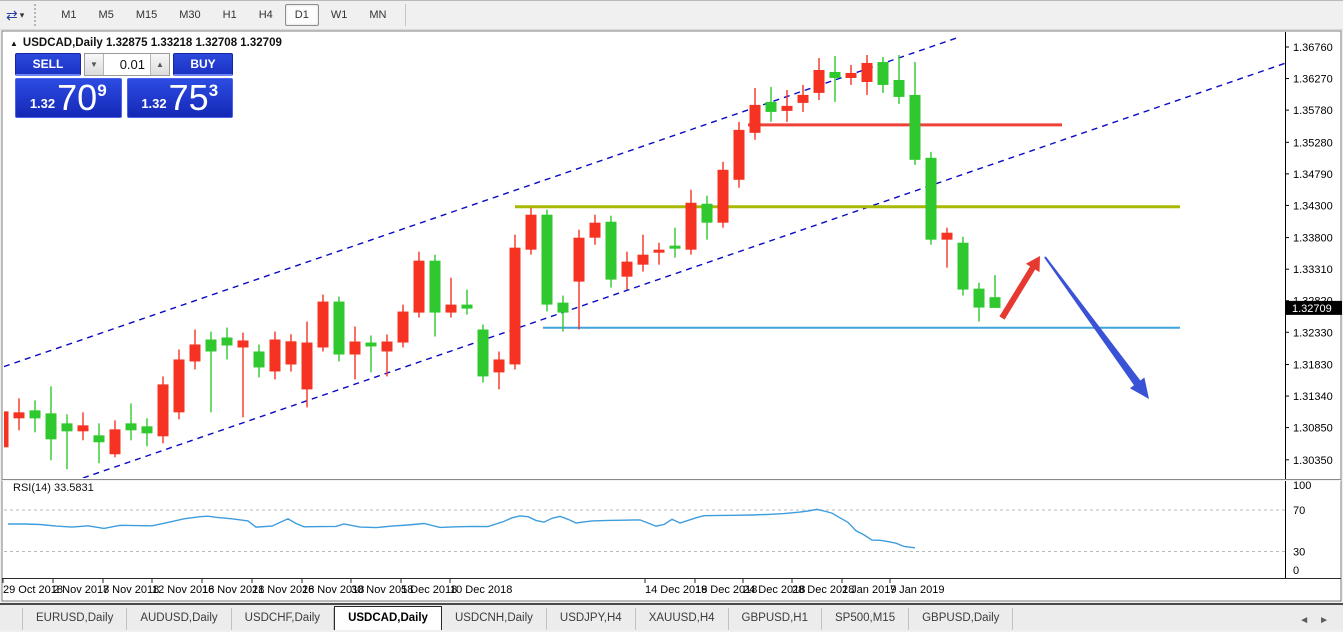 The image size is (1343, 632). Describe the element at coordinates (1313, 206) in the screenshot. I see `price-tick-label: 1.34300` at that location.